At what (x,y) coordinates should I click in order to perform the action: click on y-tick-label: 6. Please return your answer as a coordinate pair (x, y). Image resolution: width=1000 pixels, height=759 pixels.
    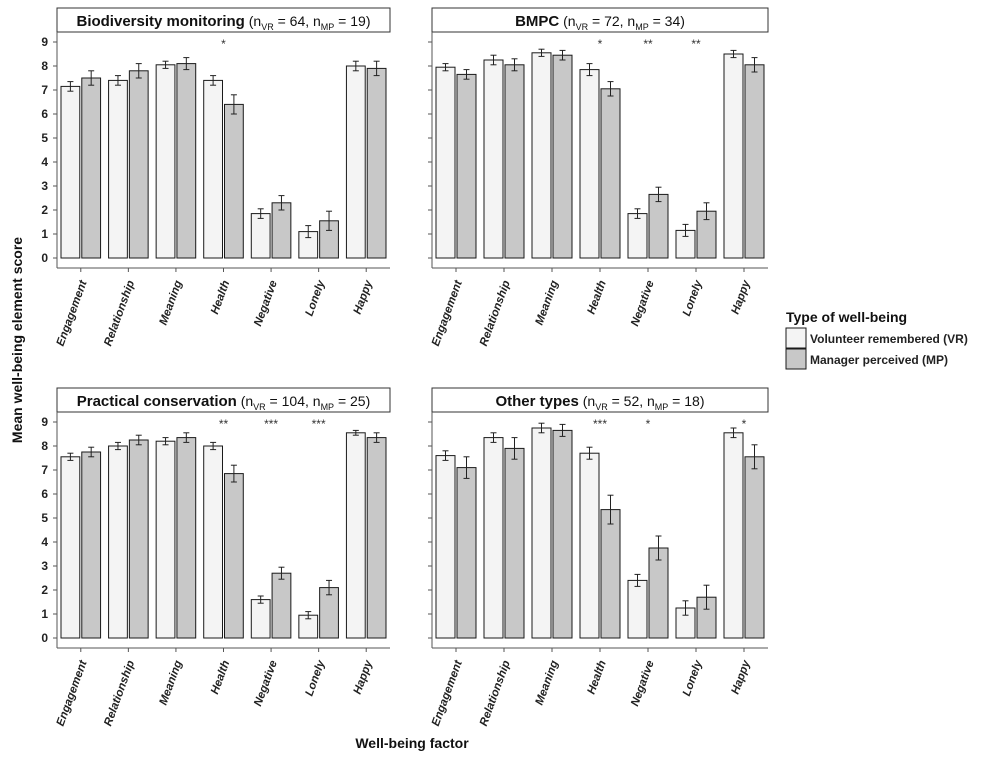
    Looking at the image, I should click on (44, 494).